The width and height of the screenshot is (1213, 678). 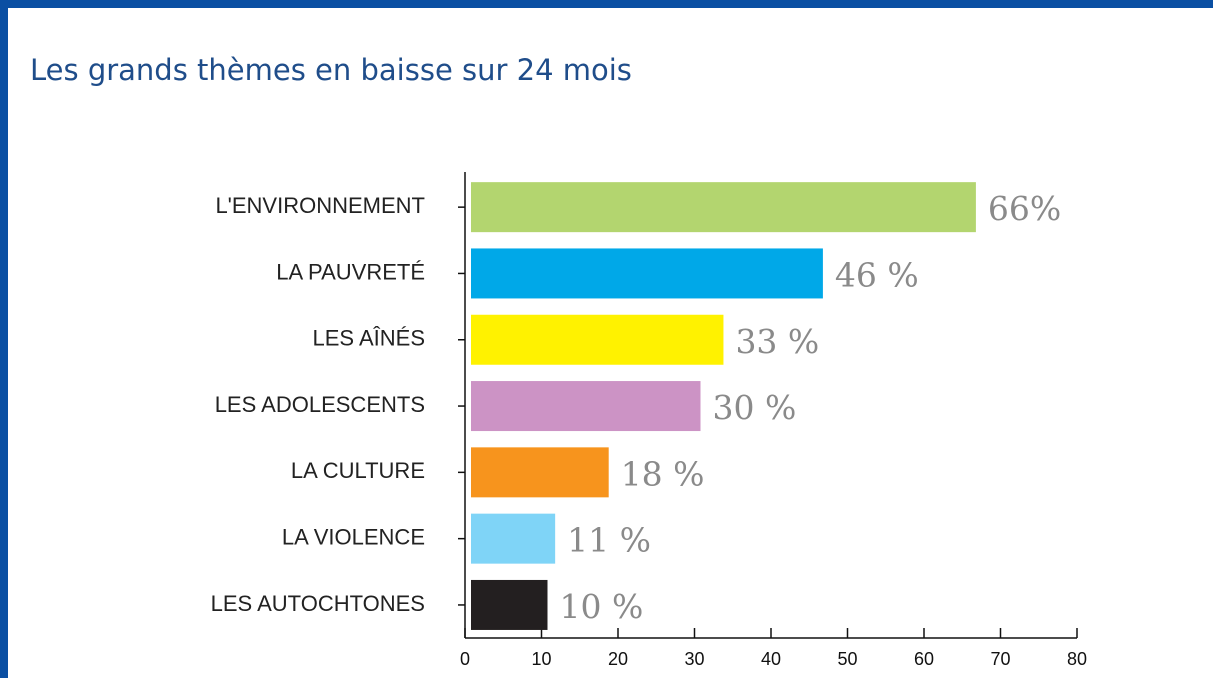 I want to click on value-label: 66%, so click(x=1024, y=208).